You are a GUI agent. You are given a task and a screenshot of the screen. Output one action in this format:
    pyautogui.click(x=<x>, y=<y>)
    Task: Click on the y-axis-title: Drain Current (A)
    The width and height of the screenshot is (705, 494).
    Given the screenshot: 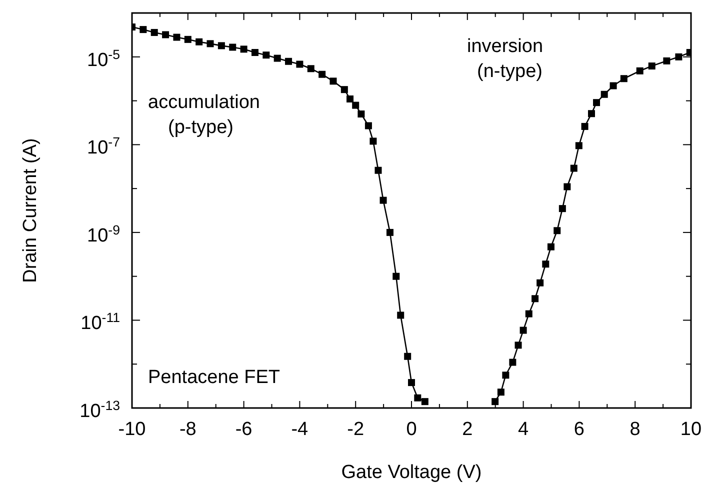 What is the action you would take?
    pyautogui.click(x=30, y=210)
    